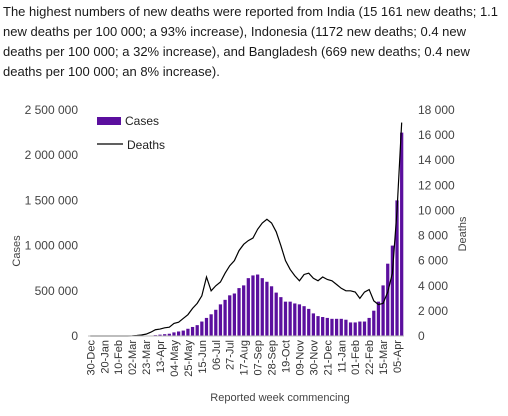  I want to click on legend-label-cases: Cases, so click(142, 121).